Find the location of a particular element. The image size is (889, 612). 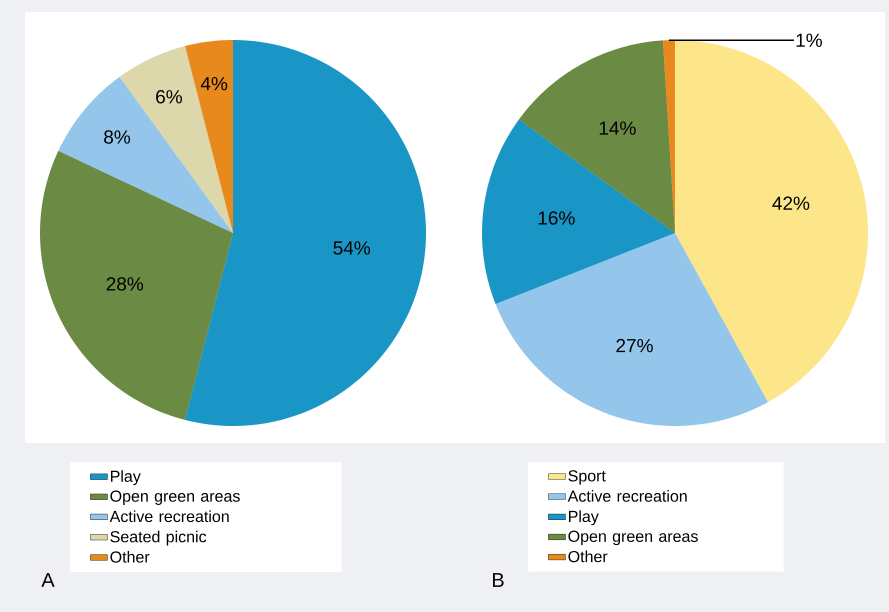

text: A is located at coordinates (48, 580).